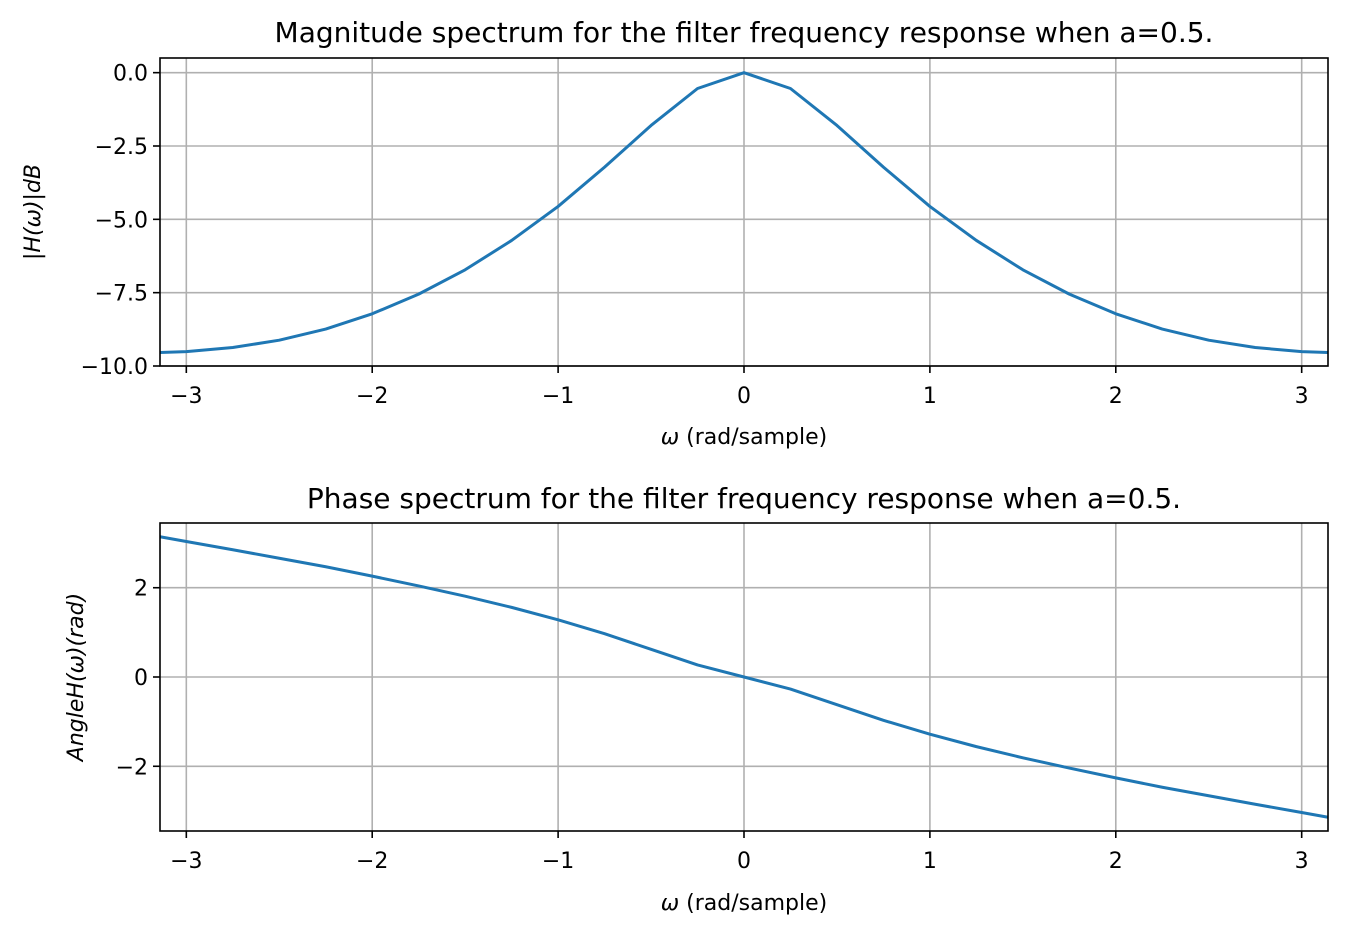 The image size is (1348, 936). What do you see at coordinates (930, 861) in the screenshot?
I see `phase-x-tick-label: 1` at bounding box center [930, 861].